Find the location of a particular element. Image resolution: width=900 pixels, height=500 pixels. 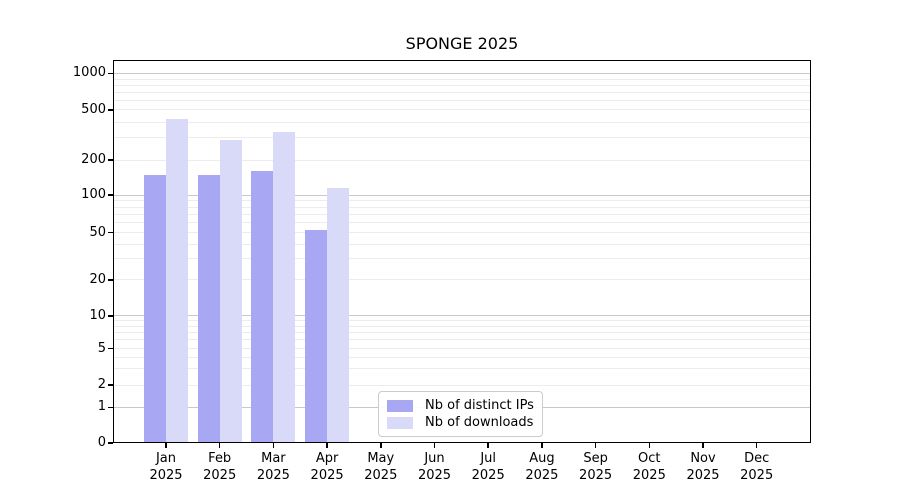

bar-ips-jan is located at coordinates (155, 308).